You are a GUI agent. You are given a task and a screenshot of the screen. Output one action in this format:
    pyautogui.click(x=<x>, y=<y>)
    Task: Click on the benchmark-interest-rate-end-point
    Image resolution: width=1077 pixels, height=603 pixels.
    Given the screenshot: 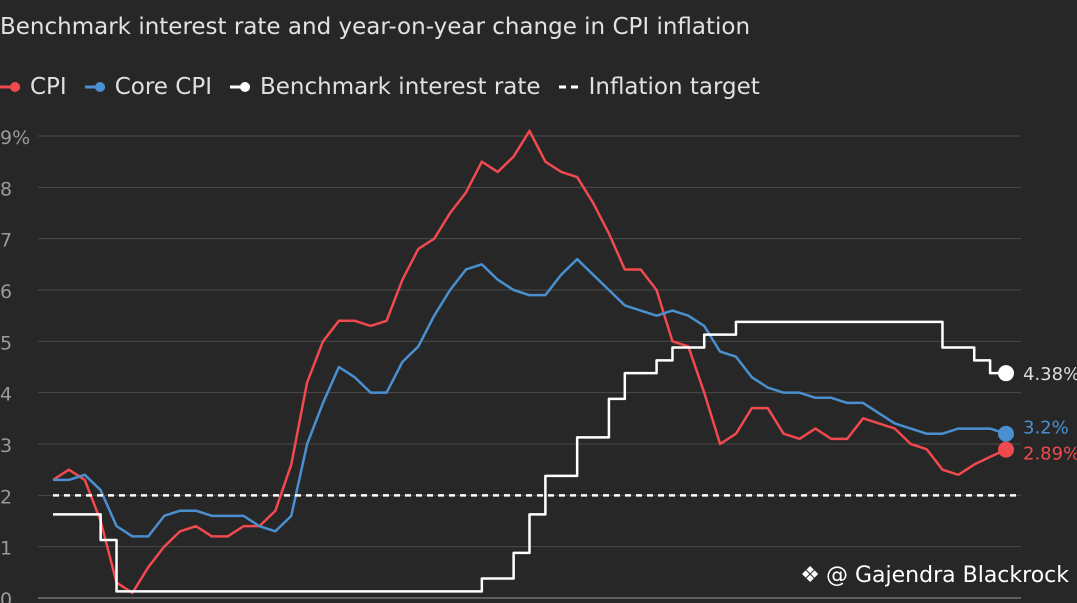 What is the action you would take?
    pyautogui.click(x=1006, y=373)
    